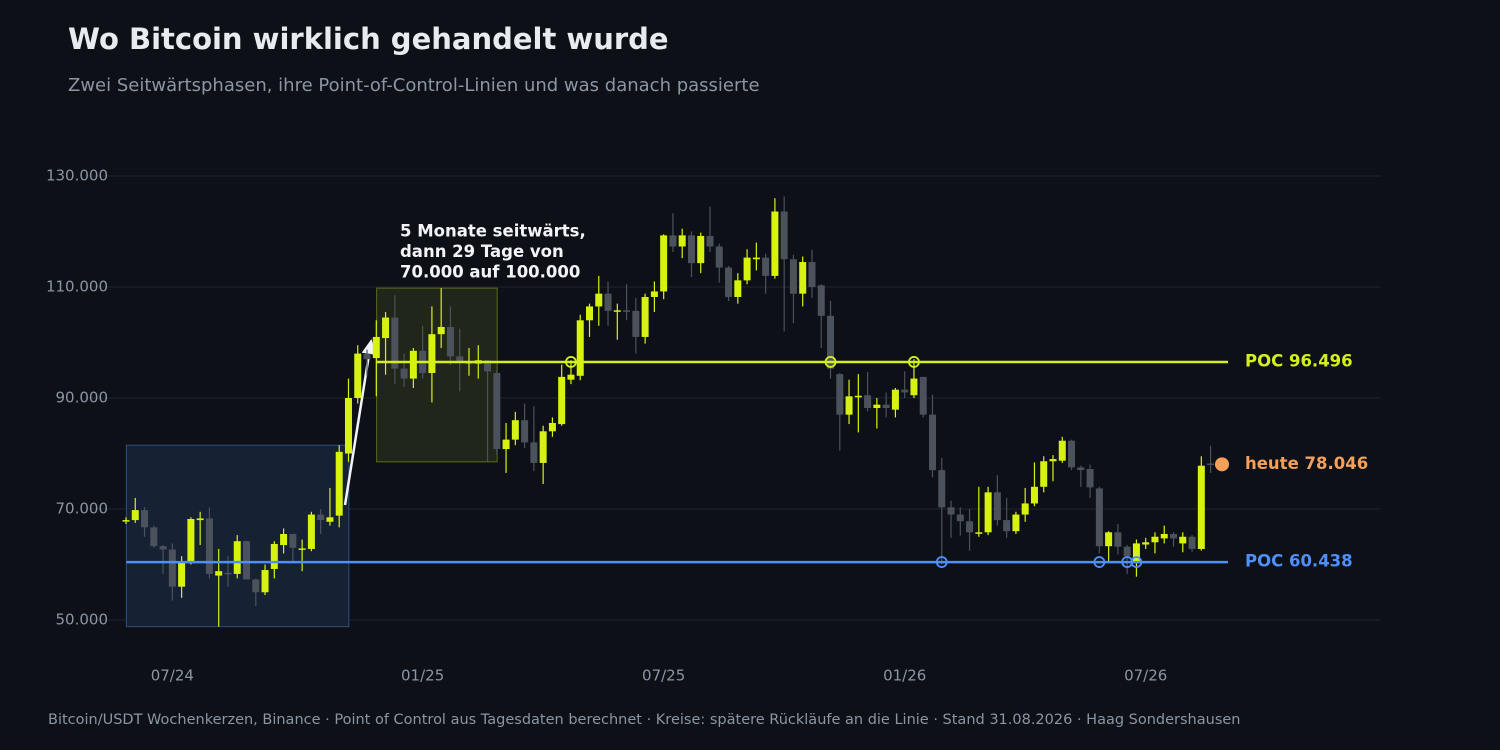 The height and width of the screenshot is (750, 1500). I want to click on annotation-text: 70.000 auf 100.000, so click(490, 272).